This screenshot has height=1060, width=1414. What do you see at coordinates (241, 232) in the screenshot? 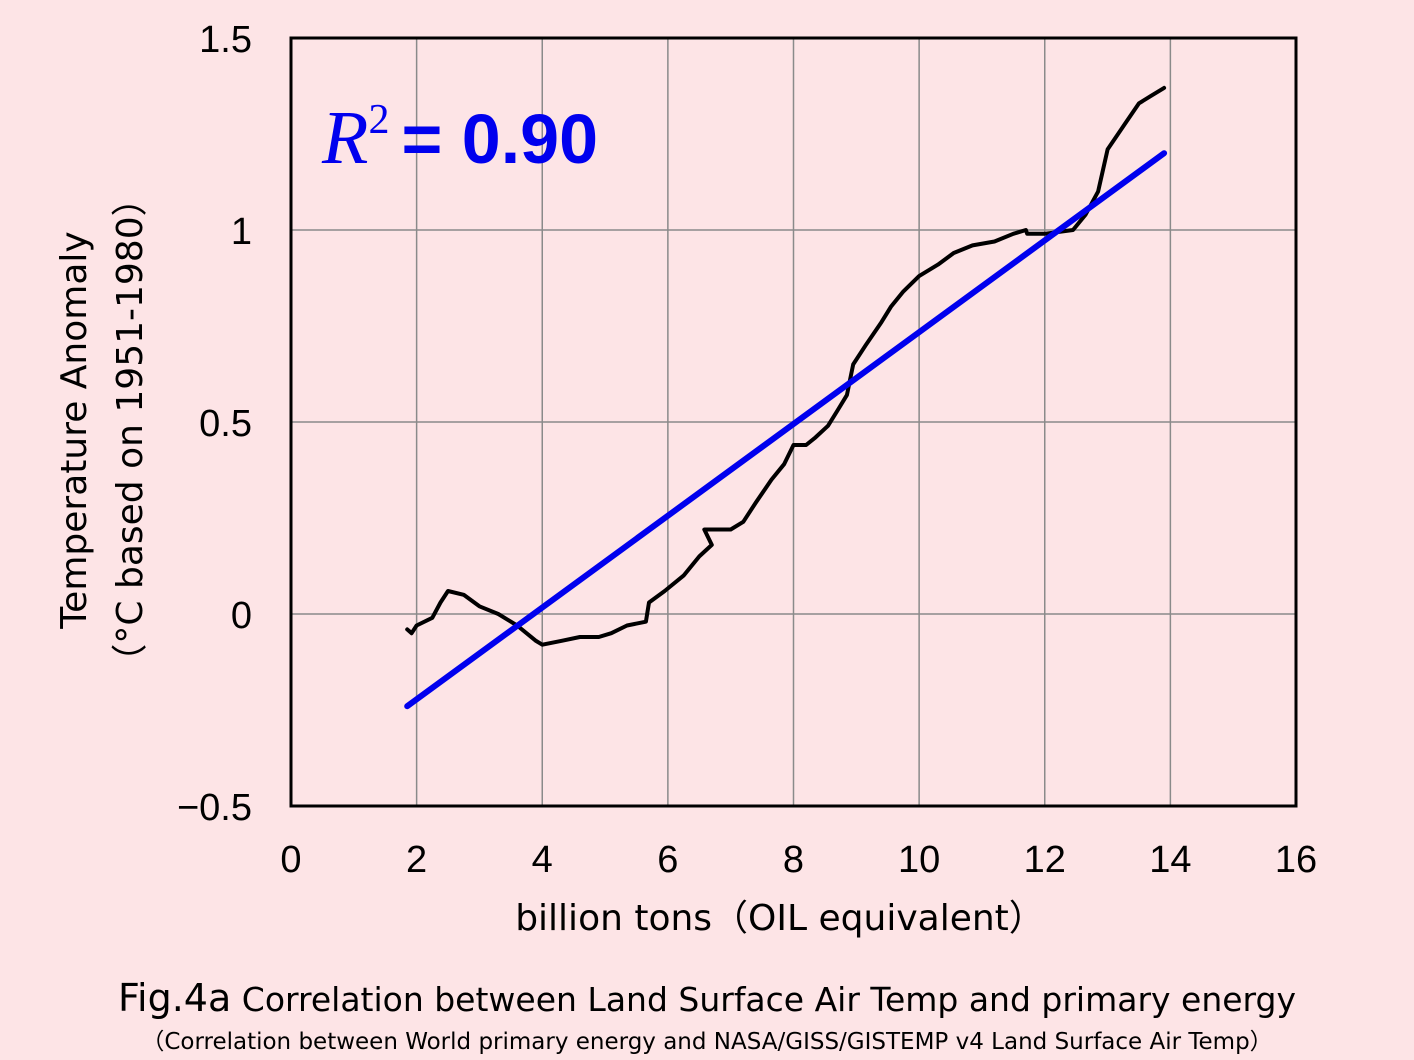
I see `y-tick-label: 1` at bounding box center [241, 232].